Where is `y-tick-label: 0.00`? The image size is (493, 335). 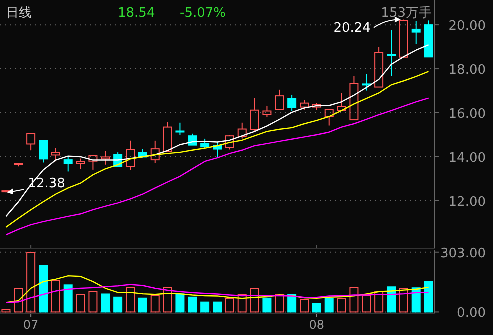 y-tick-label: 0.00 is located at coordinates (471, 314).